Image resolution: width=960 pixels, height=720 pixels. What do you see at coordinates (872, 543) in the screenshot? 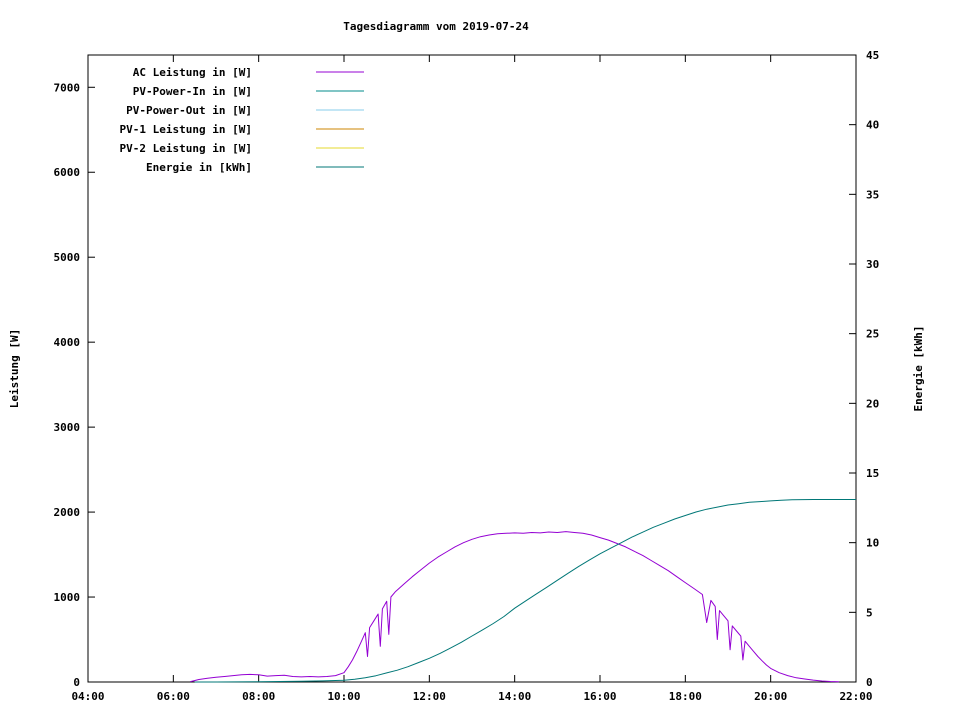
I see `y-right-tick-label: 10` at bounding box center [872, 543].